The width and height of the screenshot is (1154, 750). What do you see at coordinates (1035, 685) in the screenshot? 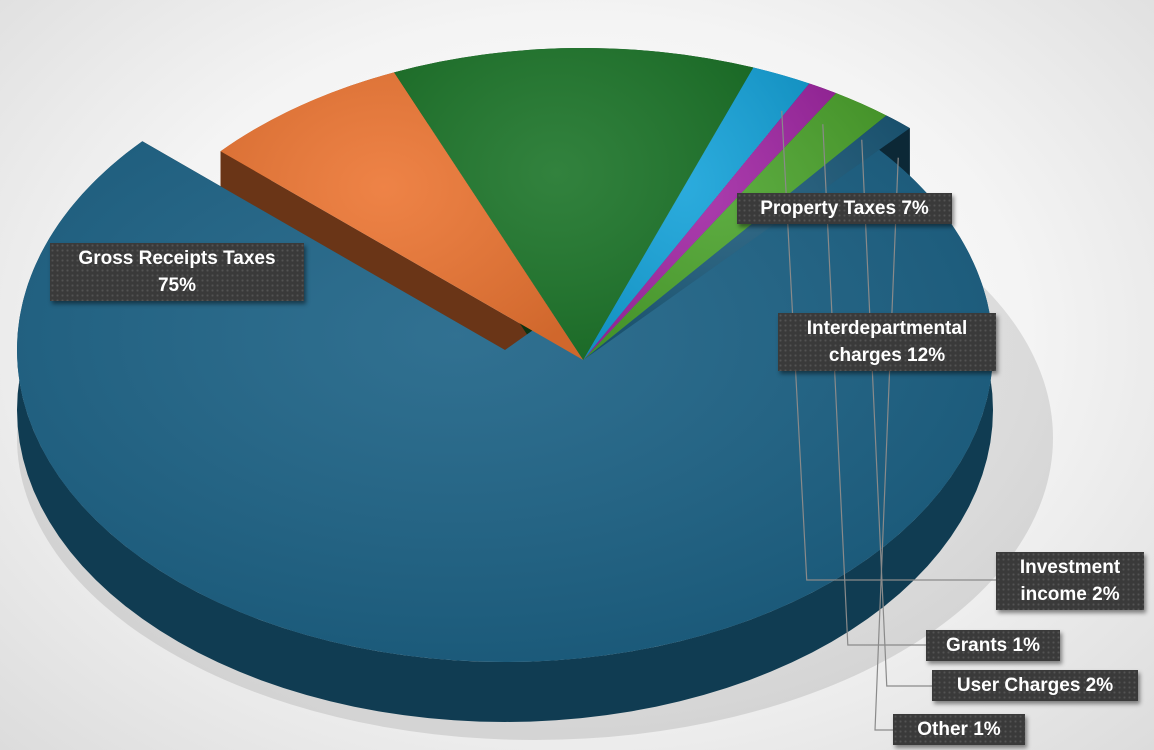
I see `data-label-user-charges: User Charges 2%` at bounding box center [1035, 685].